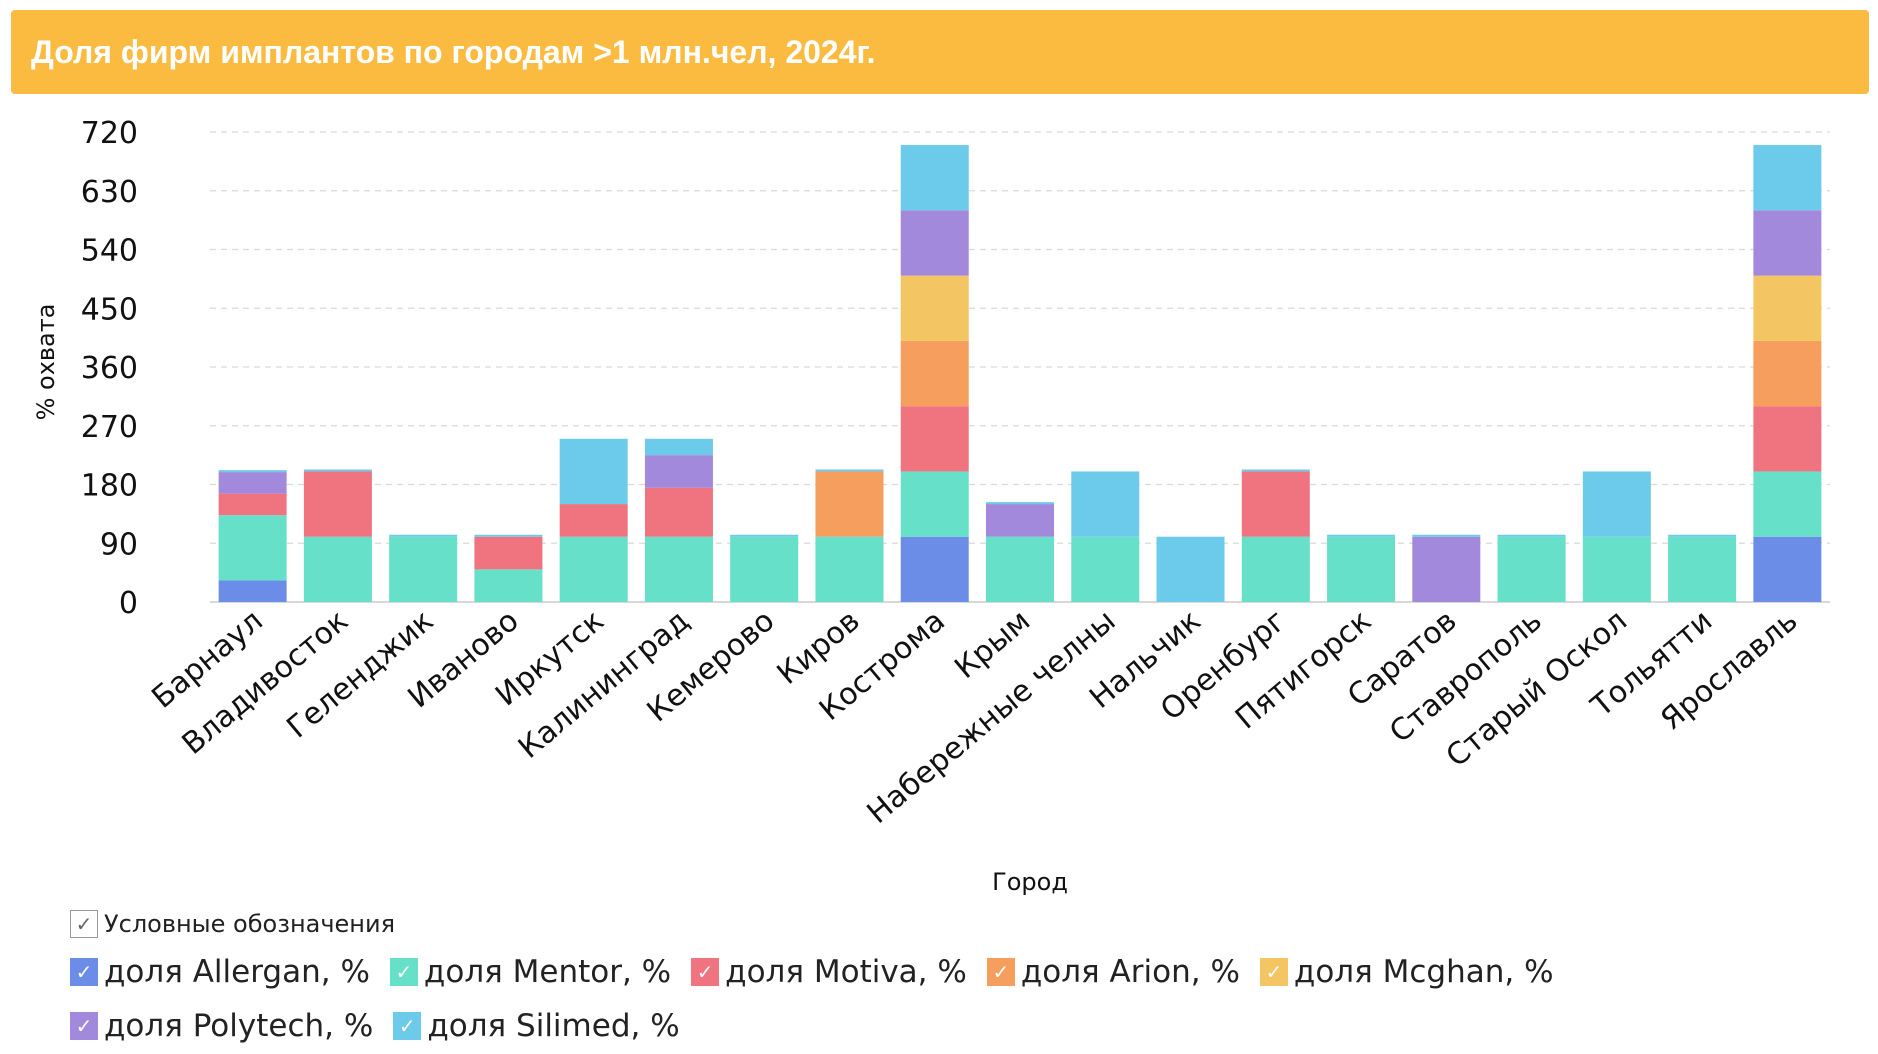 The height and width of the screenshot is (1054, 1878). Describe the element at coordinates (84, 924) in the screenshot. I see `legend-toggle-checkbox: ✓` at that location.